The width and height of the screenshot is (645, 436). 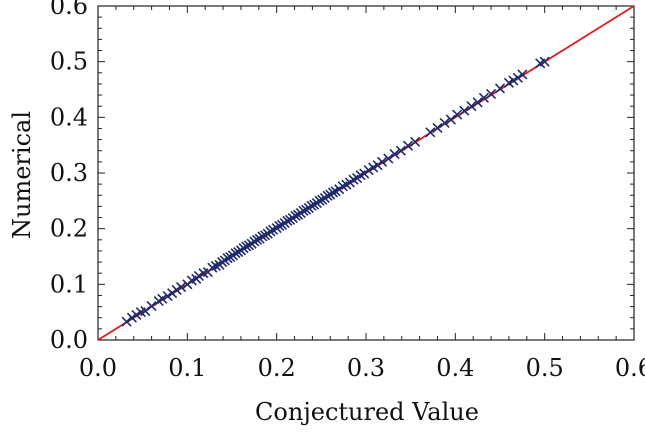 I want to click on x-tick-label: 0.0, so click(x=98, y=368).